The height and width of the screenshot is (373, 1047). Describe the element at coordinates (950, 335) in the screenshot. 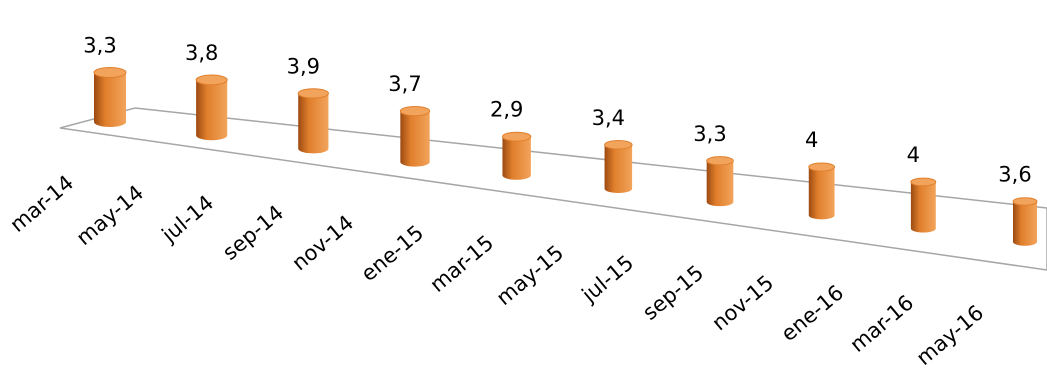

I see `x-tick-may-16: may-16` at that location.